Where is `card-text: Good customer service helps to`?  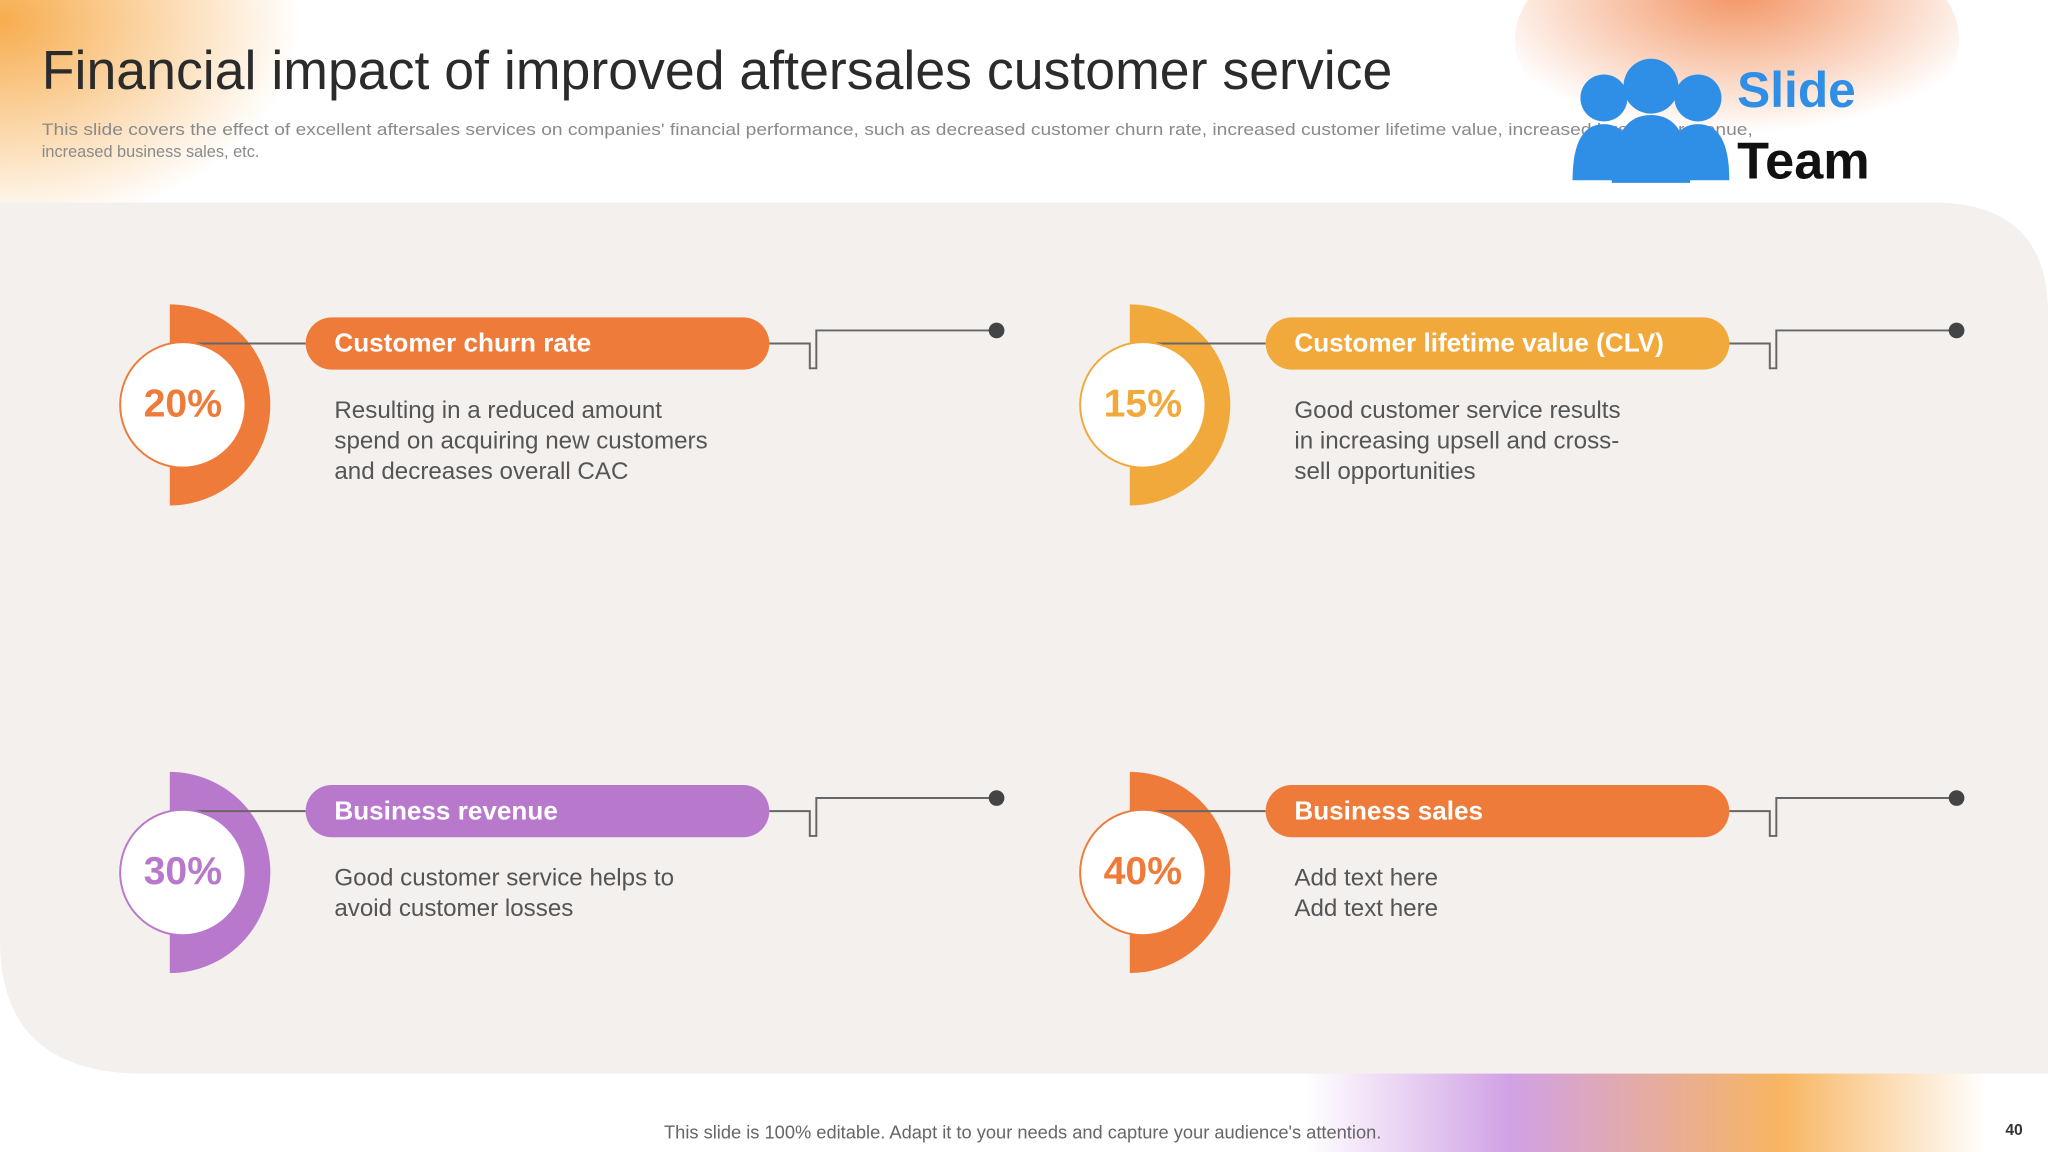
card-text: Good customer service helps to is located at coordinates (504, 877).